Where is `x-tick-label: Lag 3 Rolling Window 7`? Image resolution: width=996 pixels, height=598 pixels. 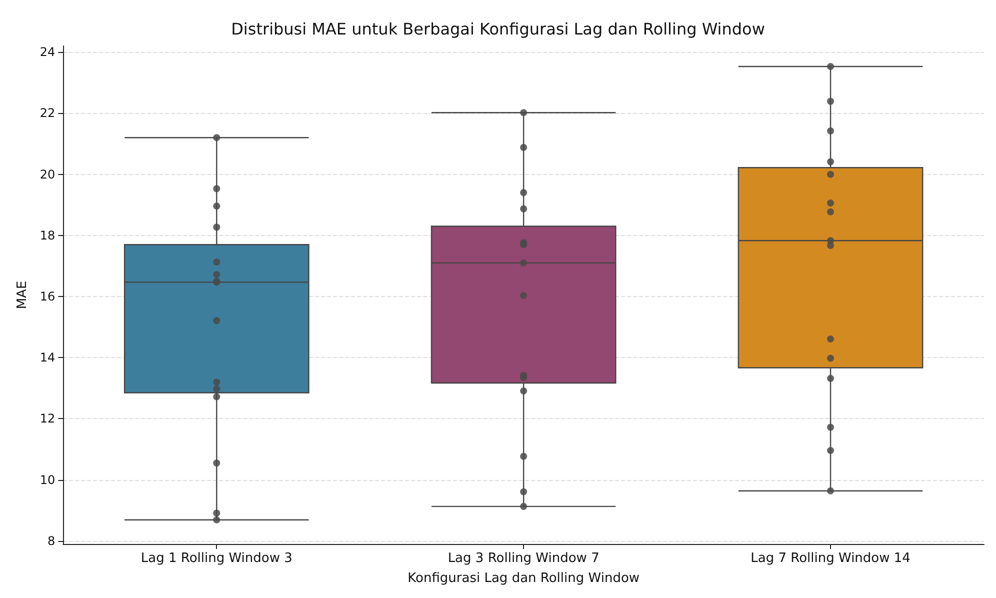
x-tick-label: Lag 3 Rolling Window 7 is located at coordinates (524, 558).